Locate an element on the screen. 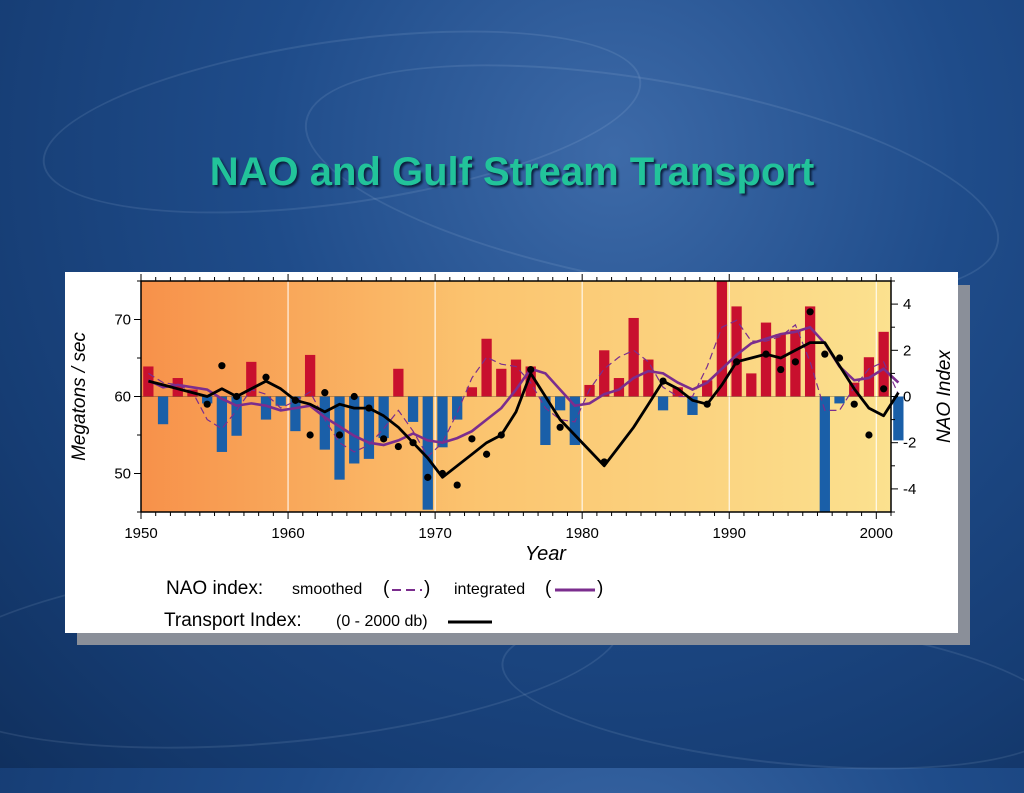 The image size is (1024, 793). nao-bar-1978 is located at coordinates (560, 403).